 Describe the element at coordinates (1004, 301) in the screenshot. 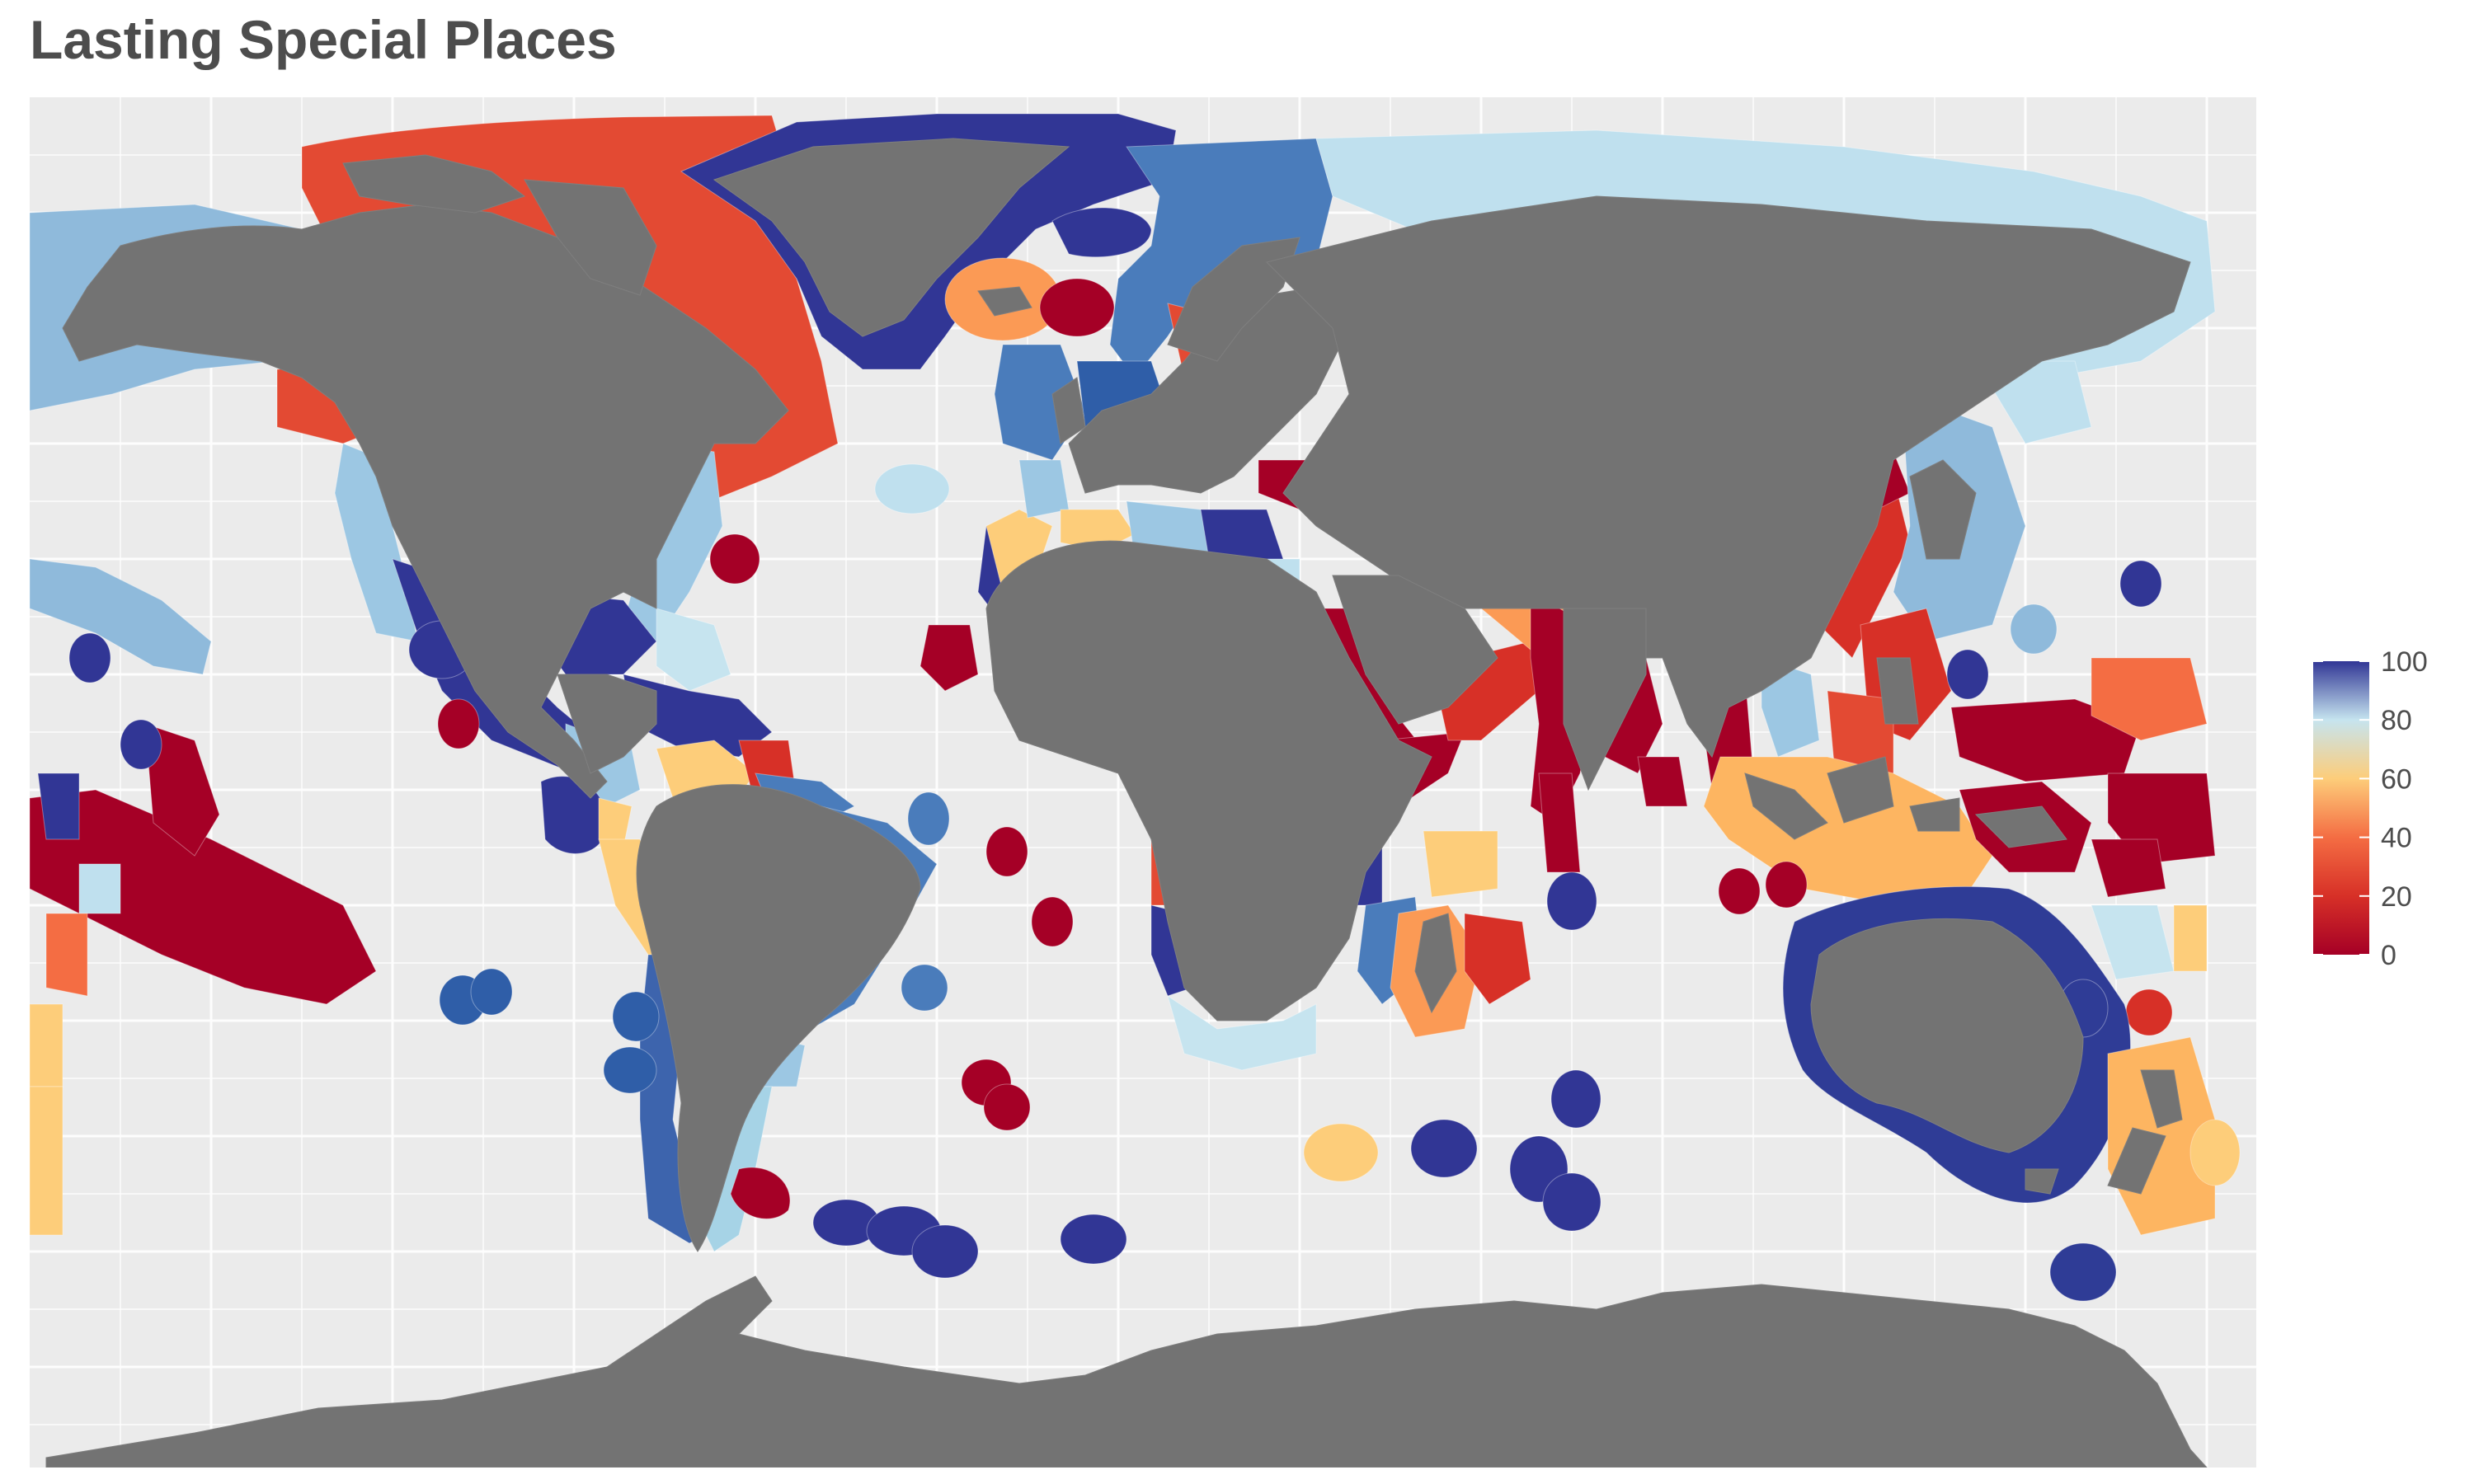

I see `land-iceland` at that location.